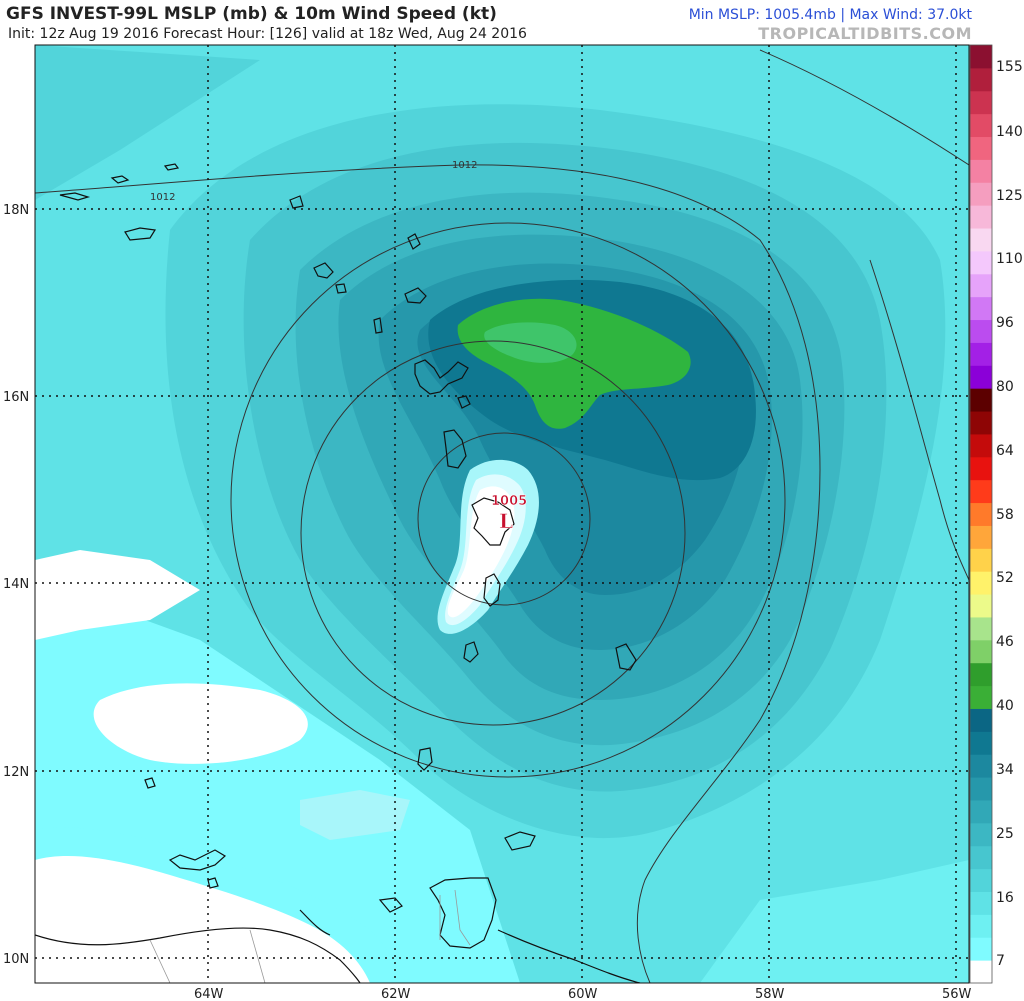 This screenshot has width=1024, height=1001. I want to click on lat-label: 18N, so click(16, 210).